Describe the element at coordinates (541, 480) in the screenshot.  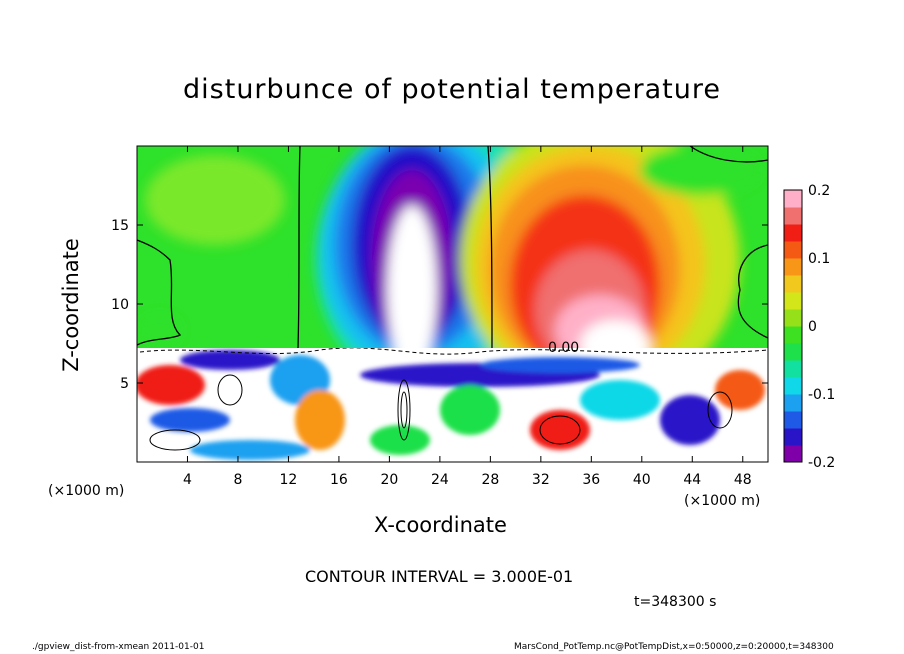
I see `x-tick-label: 32` at that location.